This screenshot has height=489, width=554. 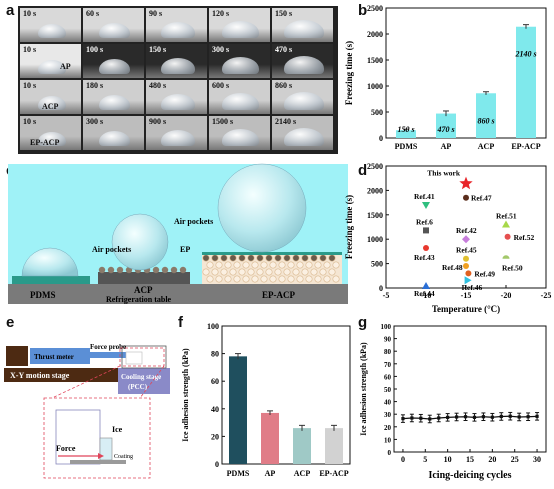 I want to click on panel-label-f: f, so click(x=180, y=322).